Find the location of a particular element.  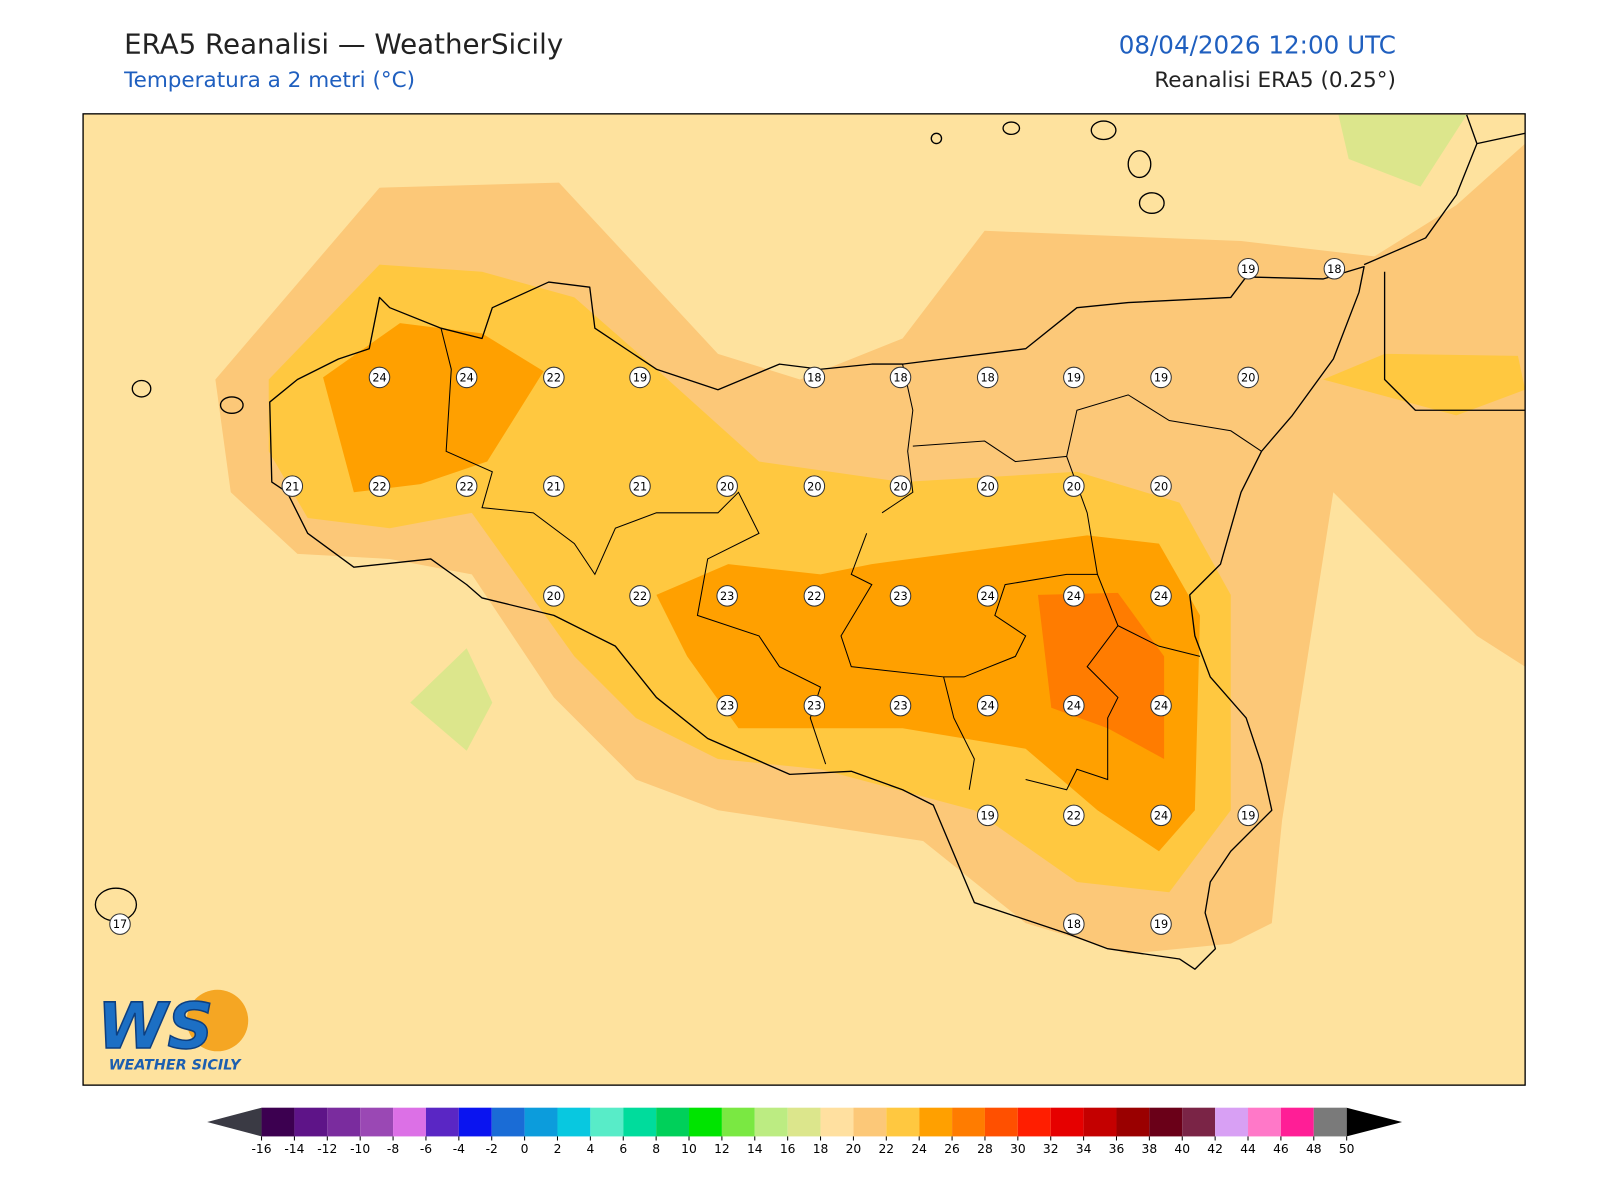

station-value: 17 is located at coordinates (120, 924).